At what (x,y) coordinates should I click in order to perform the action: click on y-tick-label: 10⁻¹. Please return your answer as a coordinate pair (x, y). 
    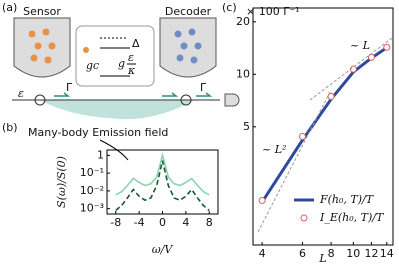
    Looking at the image, I should click on (92, 172).